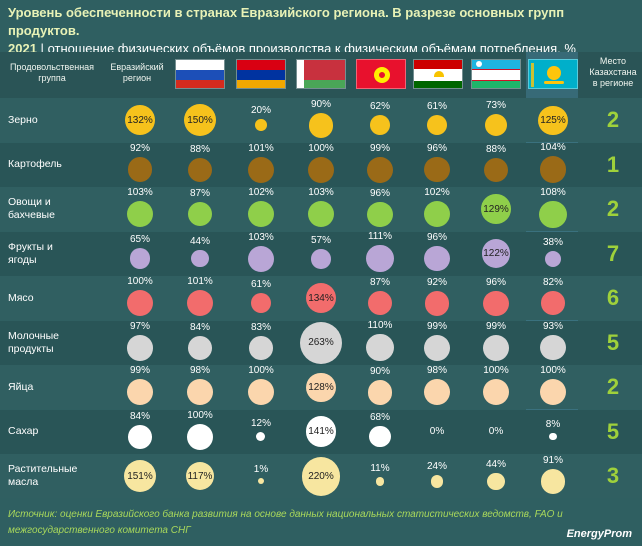 This screenshot has height=546, width=642. What do you see at coordinates (379, 106) in the screenshot?
I see `value-label: 62%` at bounding box center [379, 106].